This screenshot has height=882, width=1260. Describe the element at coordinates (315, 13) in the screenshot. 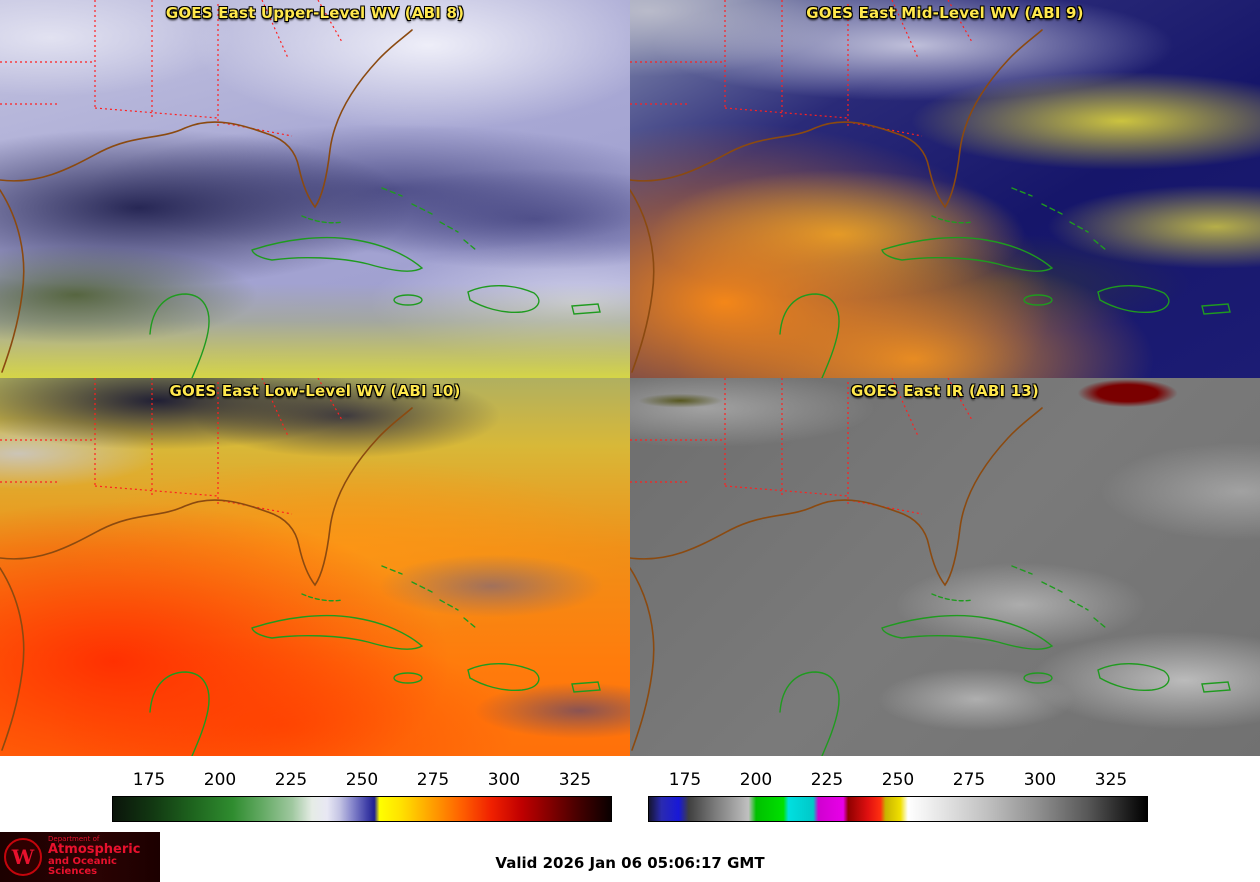

I see `panel-title: GOES East Upper-Level WV (ABI 8)` at that location.